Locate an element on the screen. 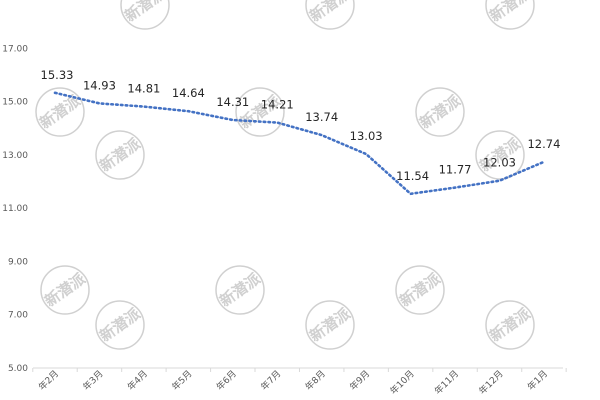 This screenshot has height=400, width=600. x-tick-label: 年6月 is located at coordinates (226, 380).